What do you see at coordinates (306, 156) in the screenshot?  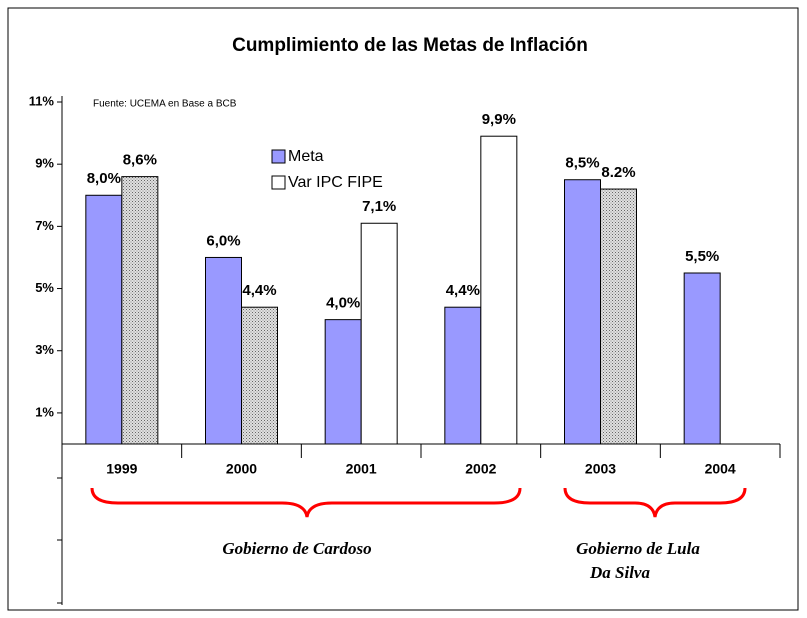 I see `legend-label: Meta` at bounding box center [306, 156].